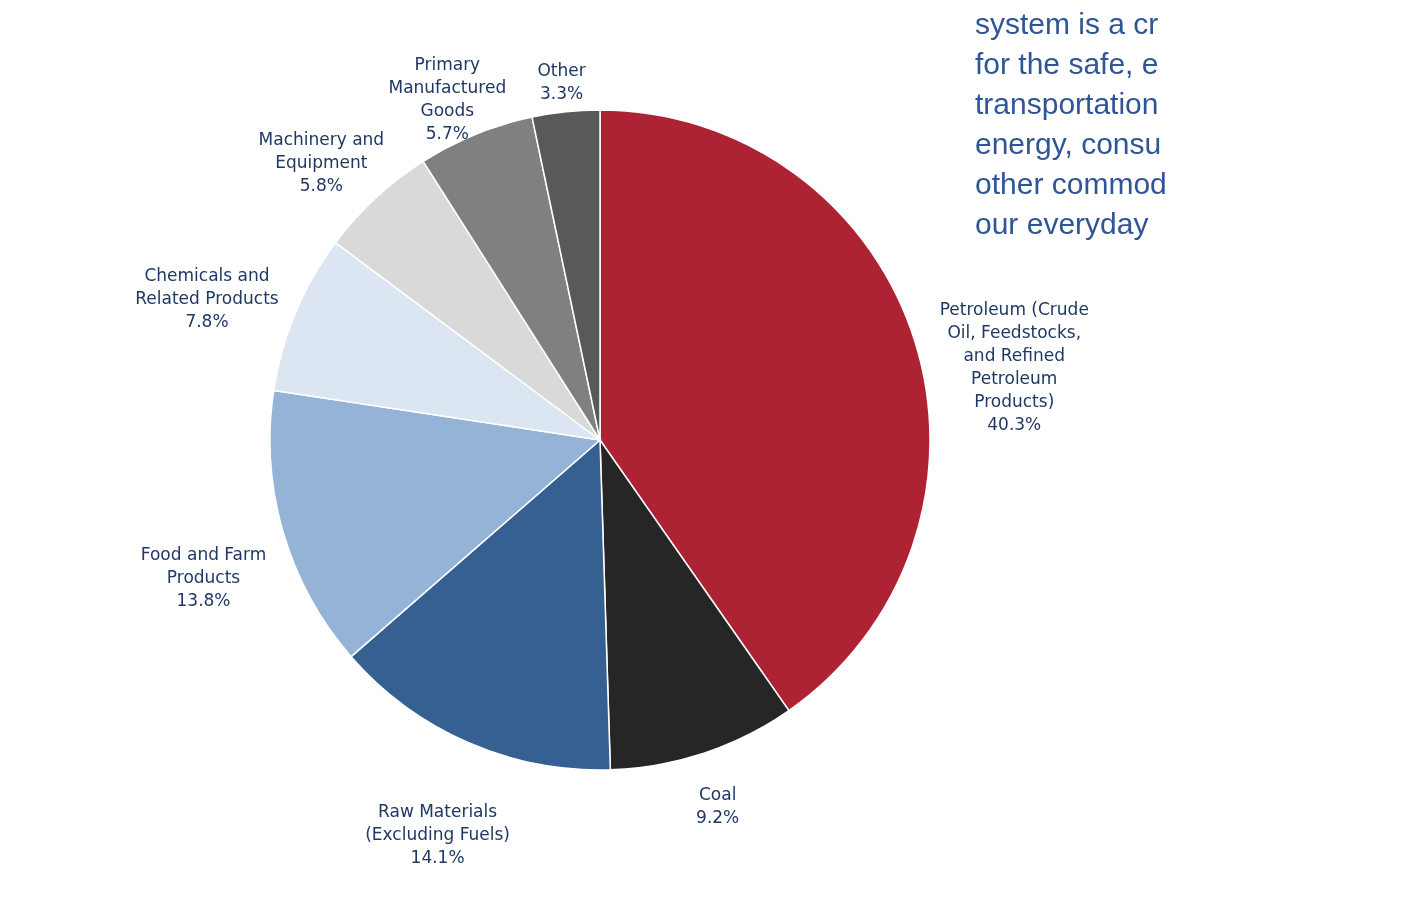  I want to click on data-label: 13.8%, so click(203, 600).